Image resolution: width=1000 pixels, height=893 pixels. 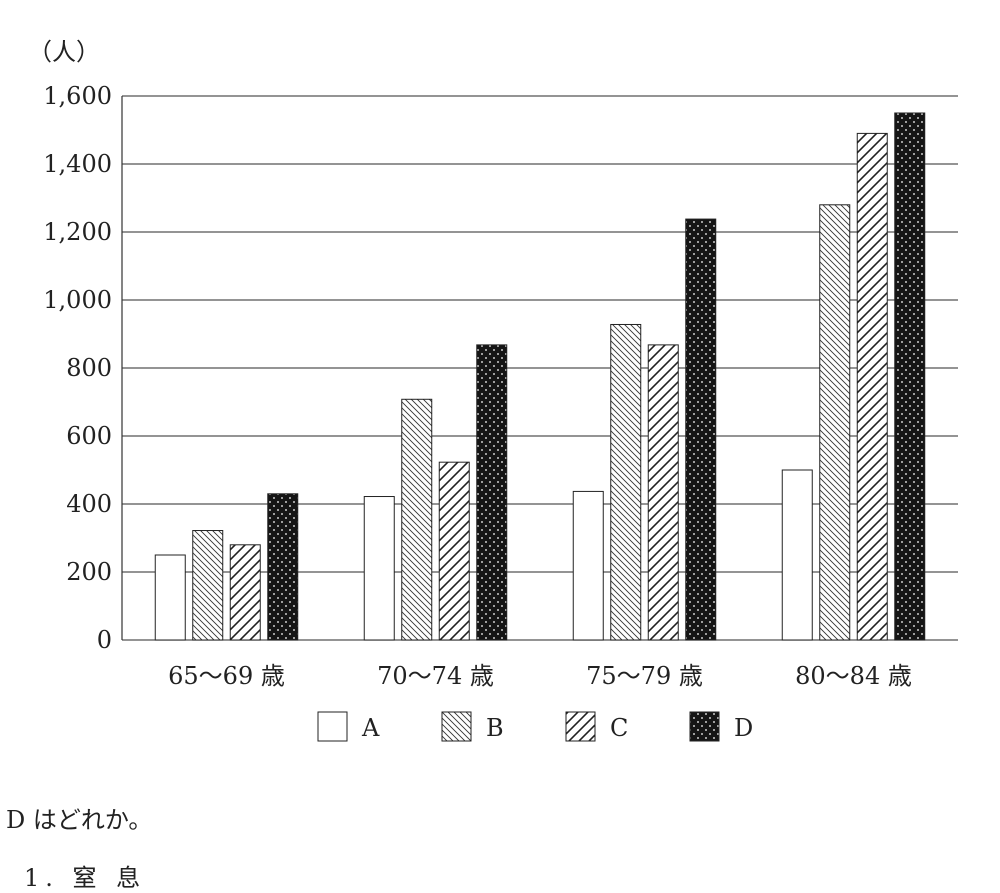 I want to click on legend-swatch-d, so click(x=704, y=726).